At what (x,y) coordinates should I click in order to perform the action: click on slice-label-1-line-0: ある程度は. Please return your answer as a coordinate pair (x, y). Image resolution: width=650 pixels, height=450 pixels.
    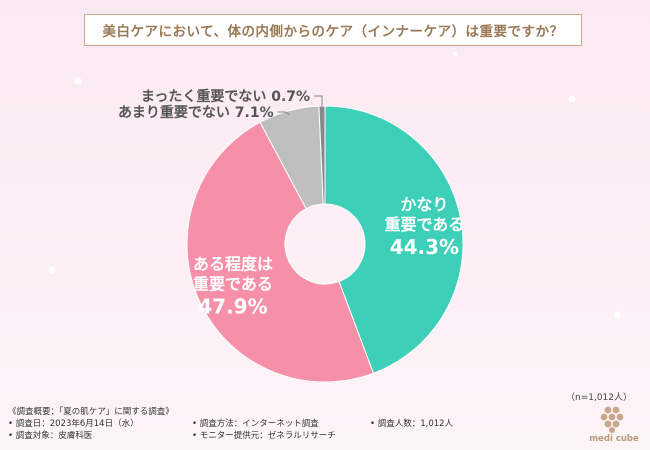
    Looking at the image, I should click on (233, 264).